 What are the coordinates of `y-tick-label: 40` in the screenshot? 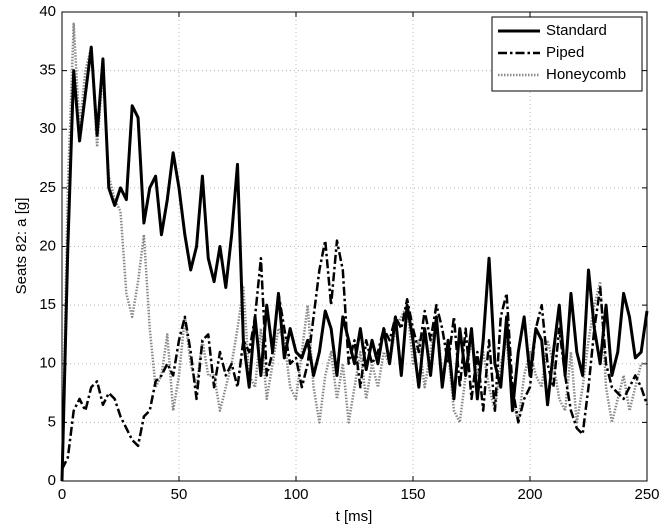 It's located at (47, 11).